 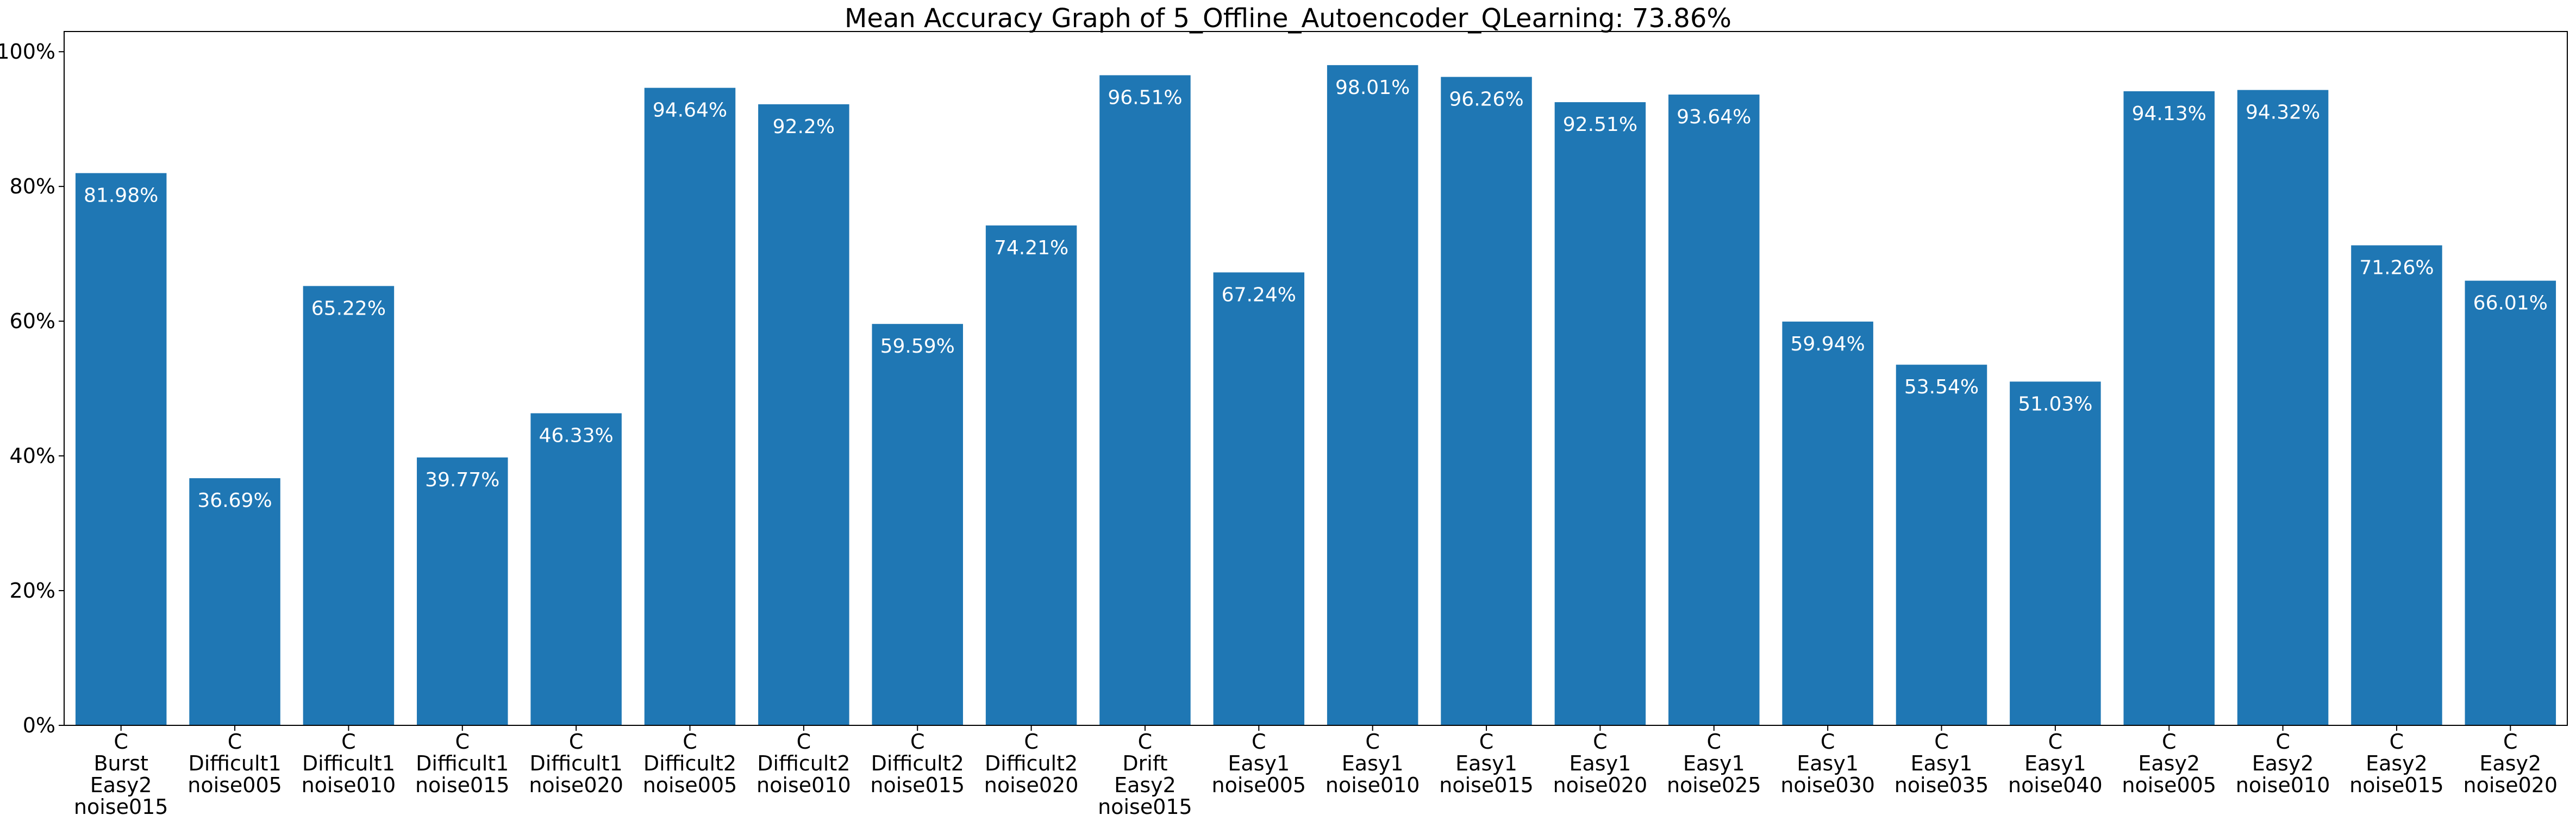 What do you see at coordinates (1145, 772) in the screenshot?
I see `x-tick-label: C Drift Easy2 noise015` at bounding box center [1145, 772].